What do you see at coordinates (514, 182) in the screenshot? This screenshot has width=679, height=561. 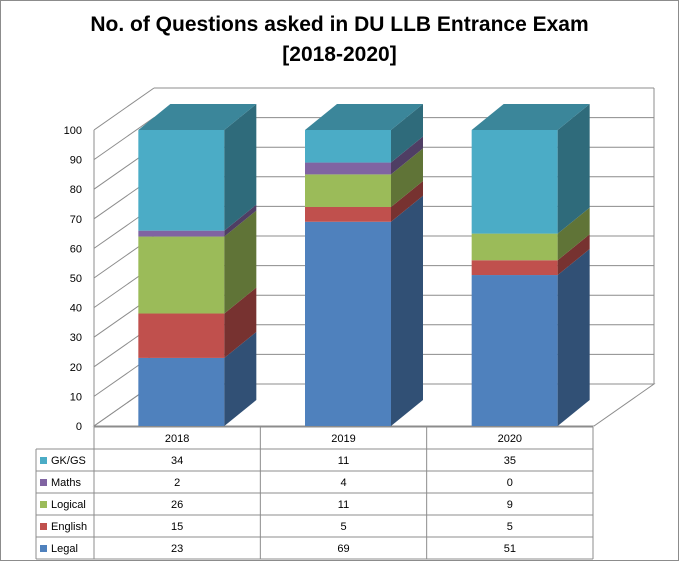 I see `bar-gk-gs-2020` at bounding box center [514, 182].